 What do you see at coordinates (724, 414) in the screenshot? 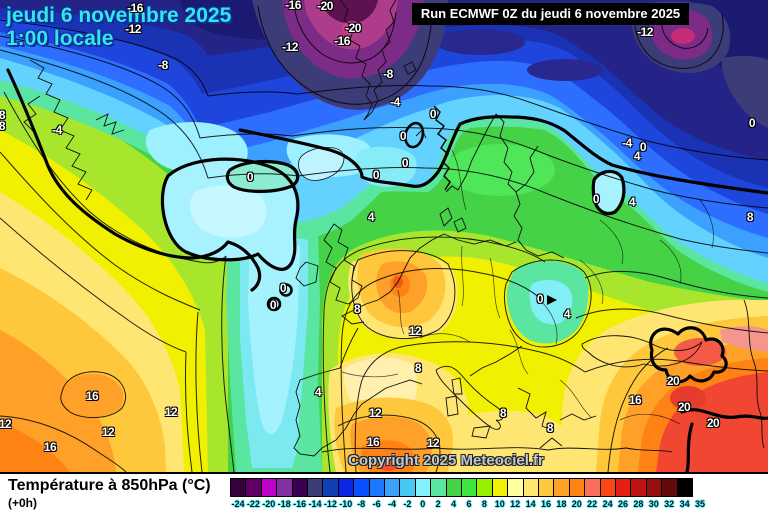
I see `isotherm-20-east` at bounding box center [724, 414].